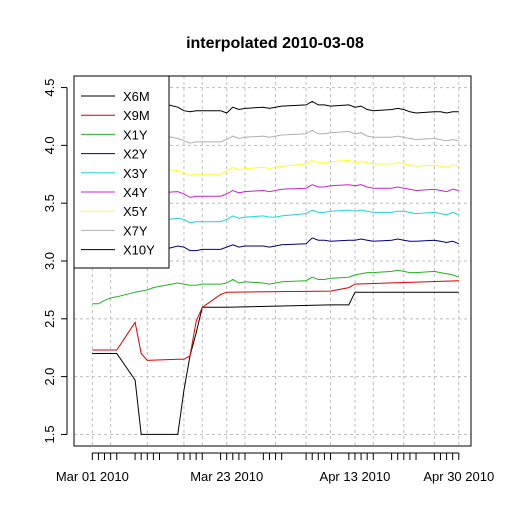  I want to click on x-tick-label: Mar 23 2010, so click(226, 476).